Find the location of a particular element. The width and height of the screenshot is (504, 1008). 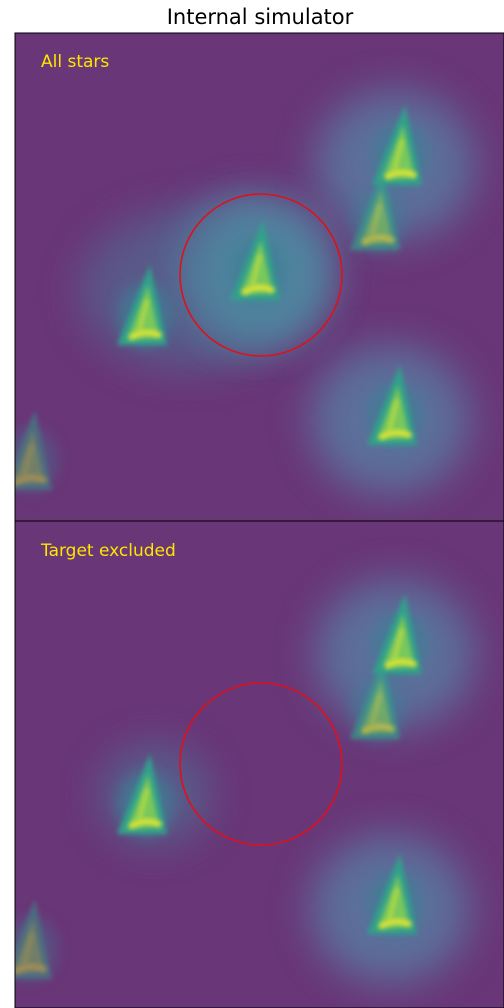

title: Internal simulator is located at coordinates (260, 17).